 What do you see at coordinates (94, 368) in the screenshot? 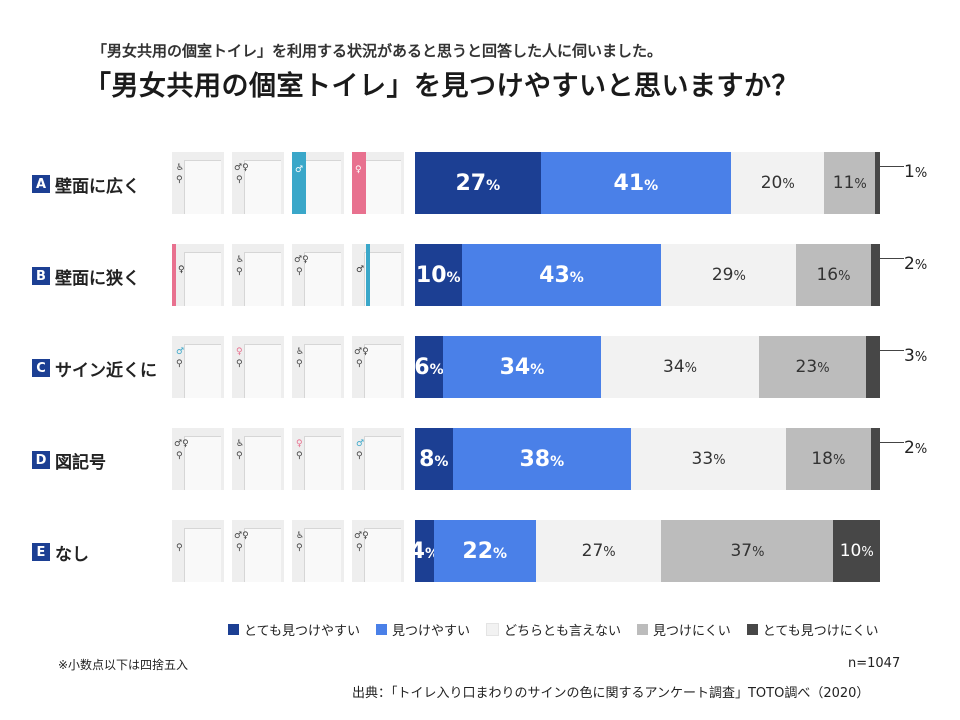
I see `row-label: C サイン近くに` at bounding box center [94, 368].